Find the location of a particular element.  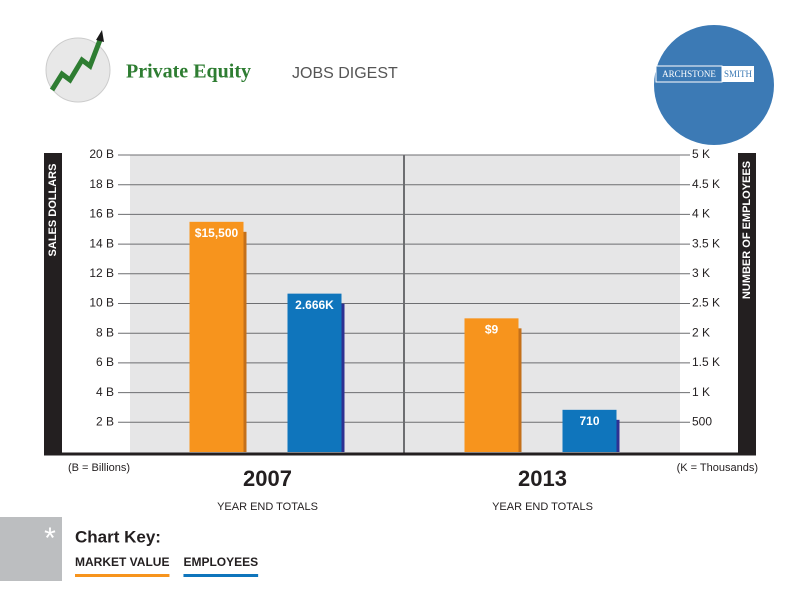

y-tick-label: 6 B is located at coordinates (105, 362).